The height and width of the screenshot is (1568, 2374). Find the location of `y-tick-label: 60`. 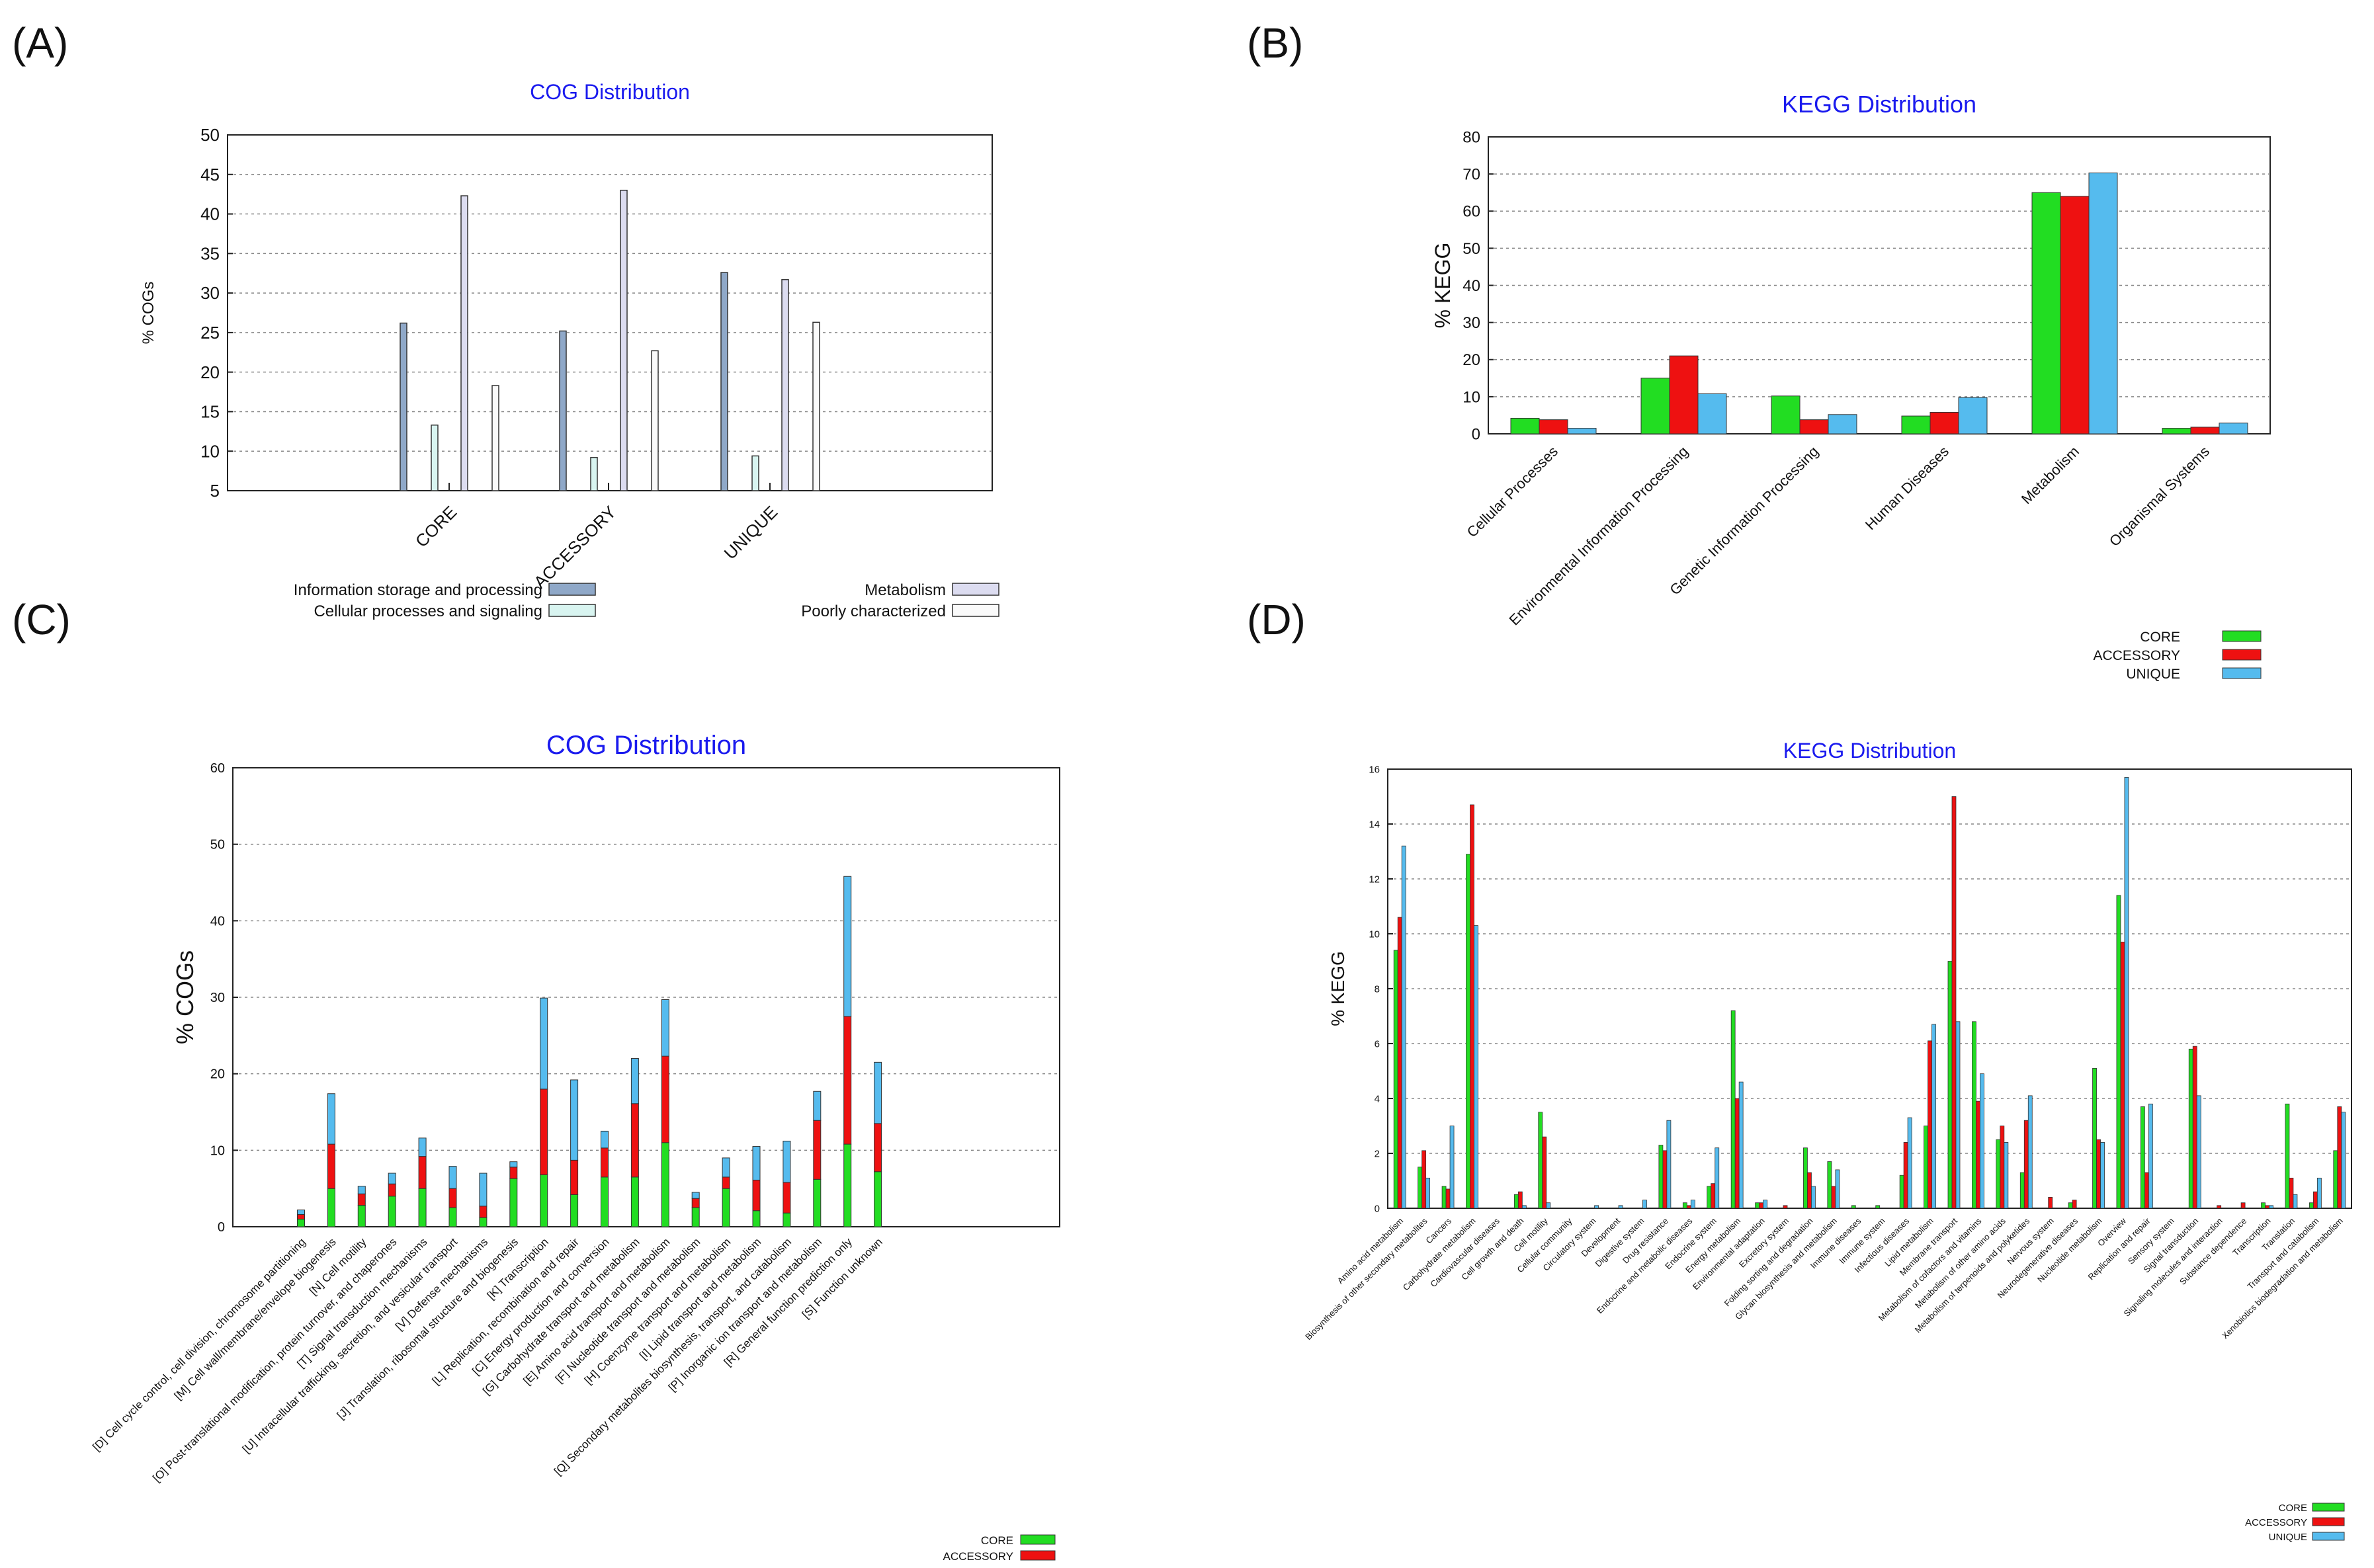

y-tick-label: 60 is located at coordinates (217, 768).